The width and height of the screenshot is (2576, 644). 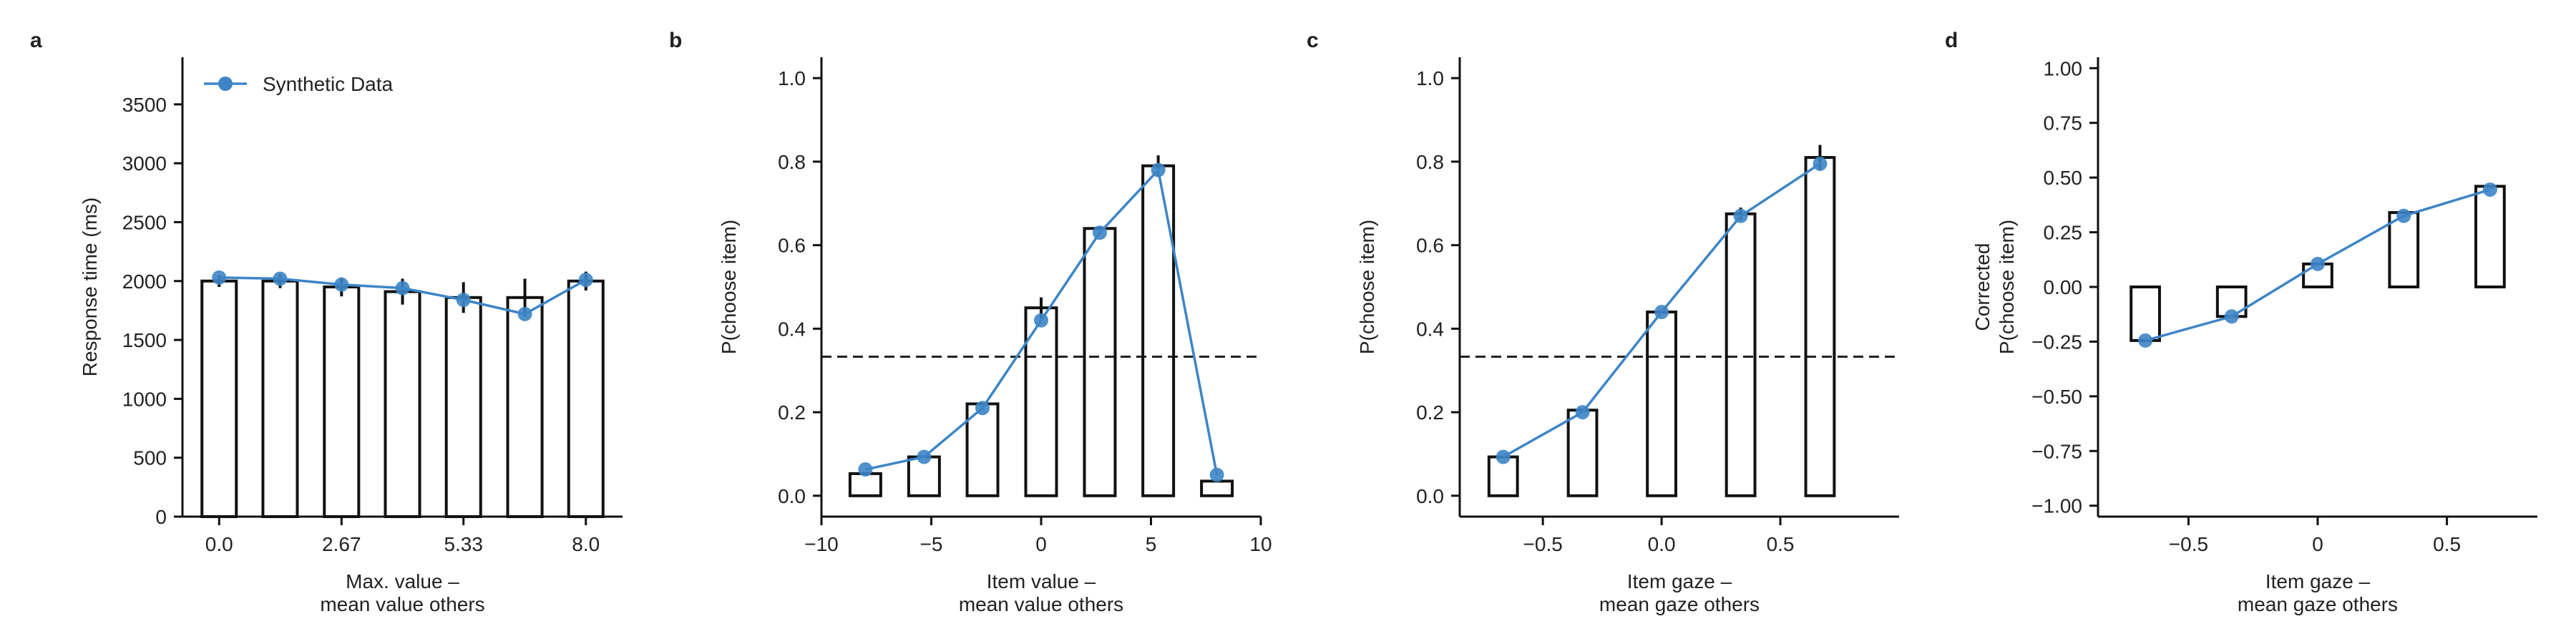 I want to click on y-tick-label: 1.00, so click(x=2063, y=68).